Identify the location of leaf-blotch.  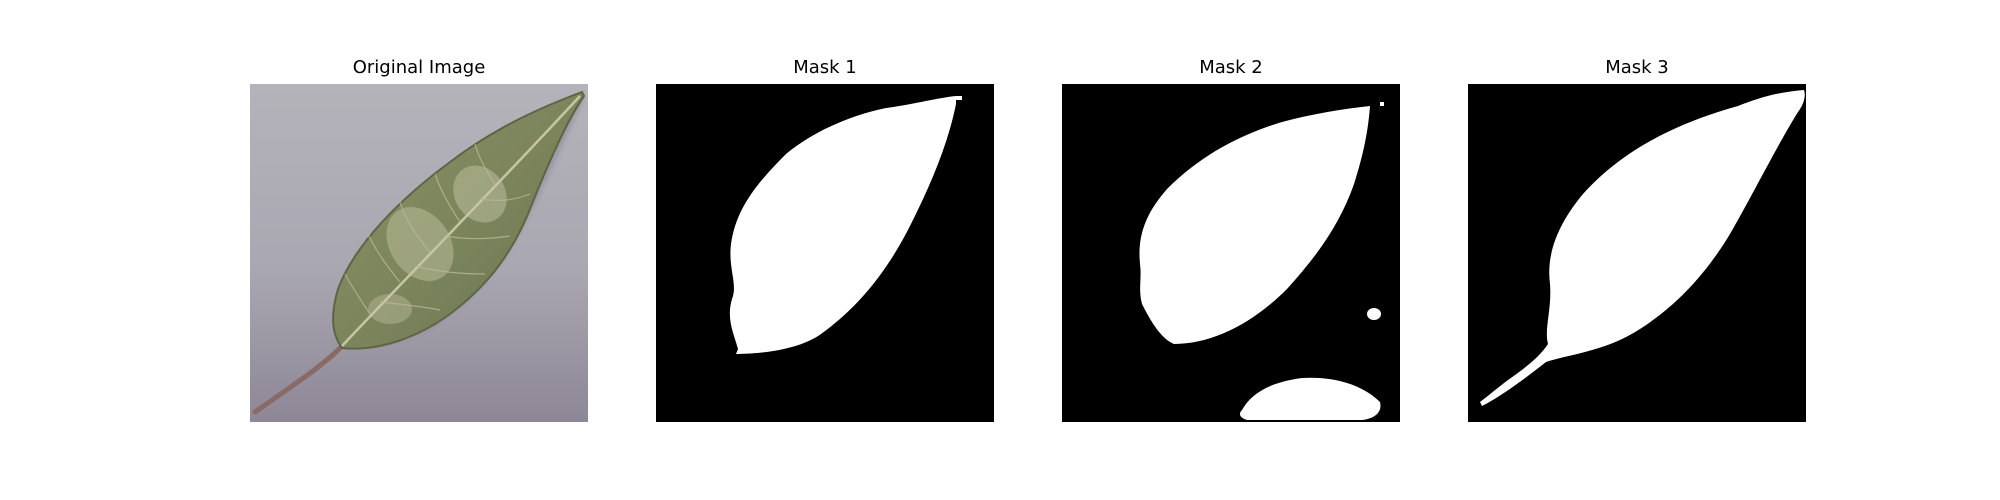
(390, 309).